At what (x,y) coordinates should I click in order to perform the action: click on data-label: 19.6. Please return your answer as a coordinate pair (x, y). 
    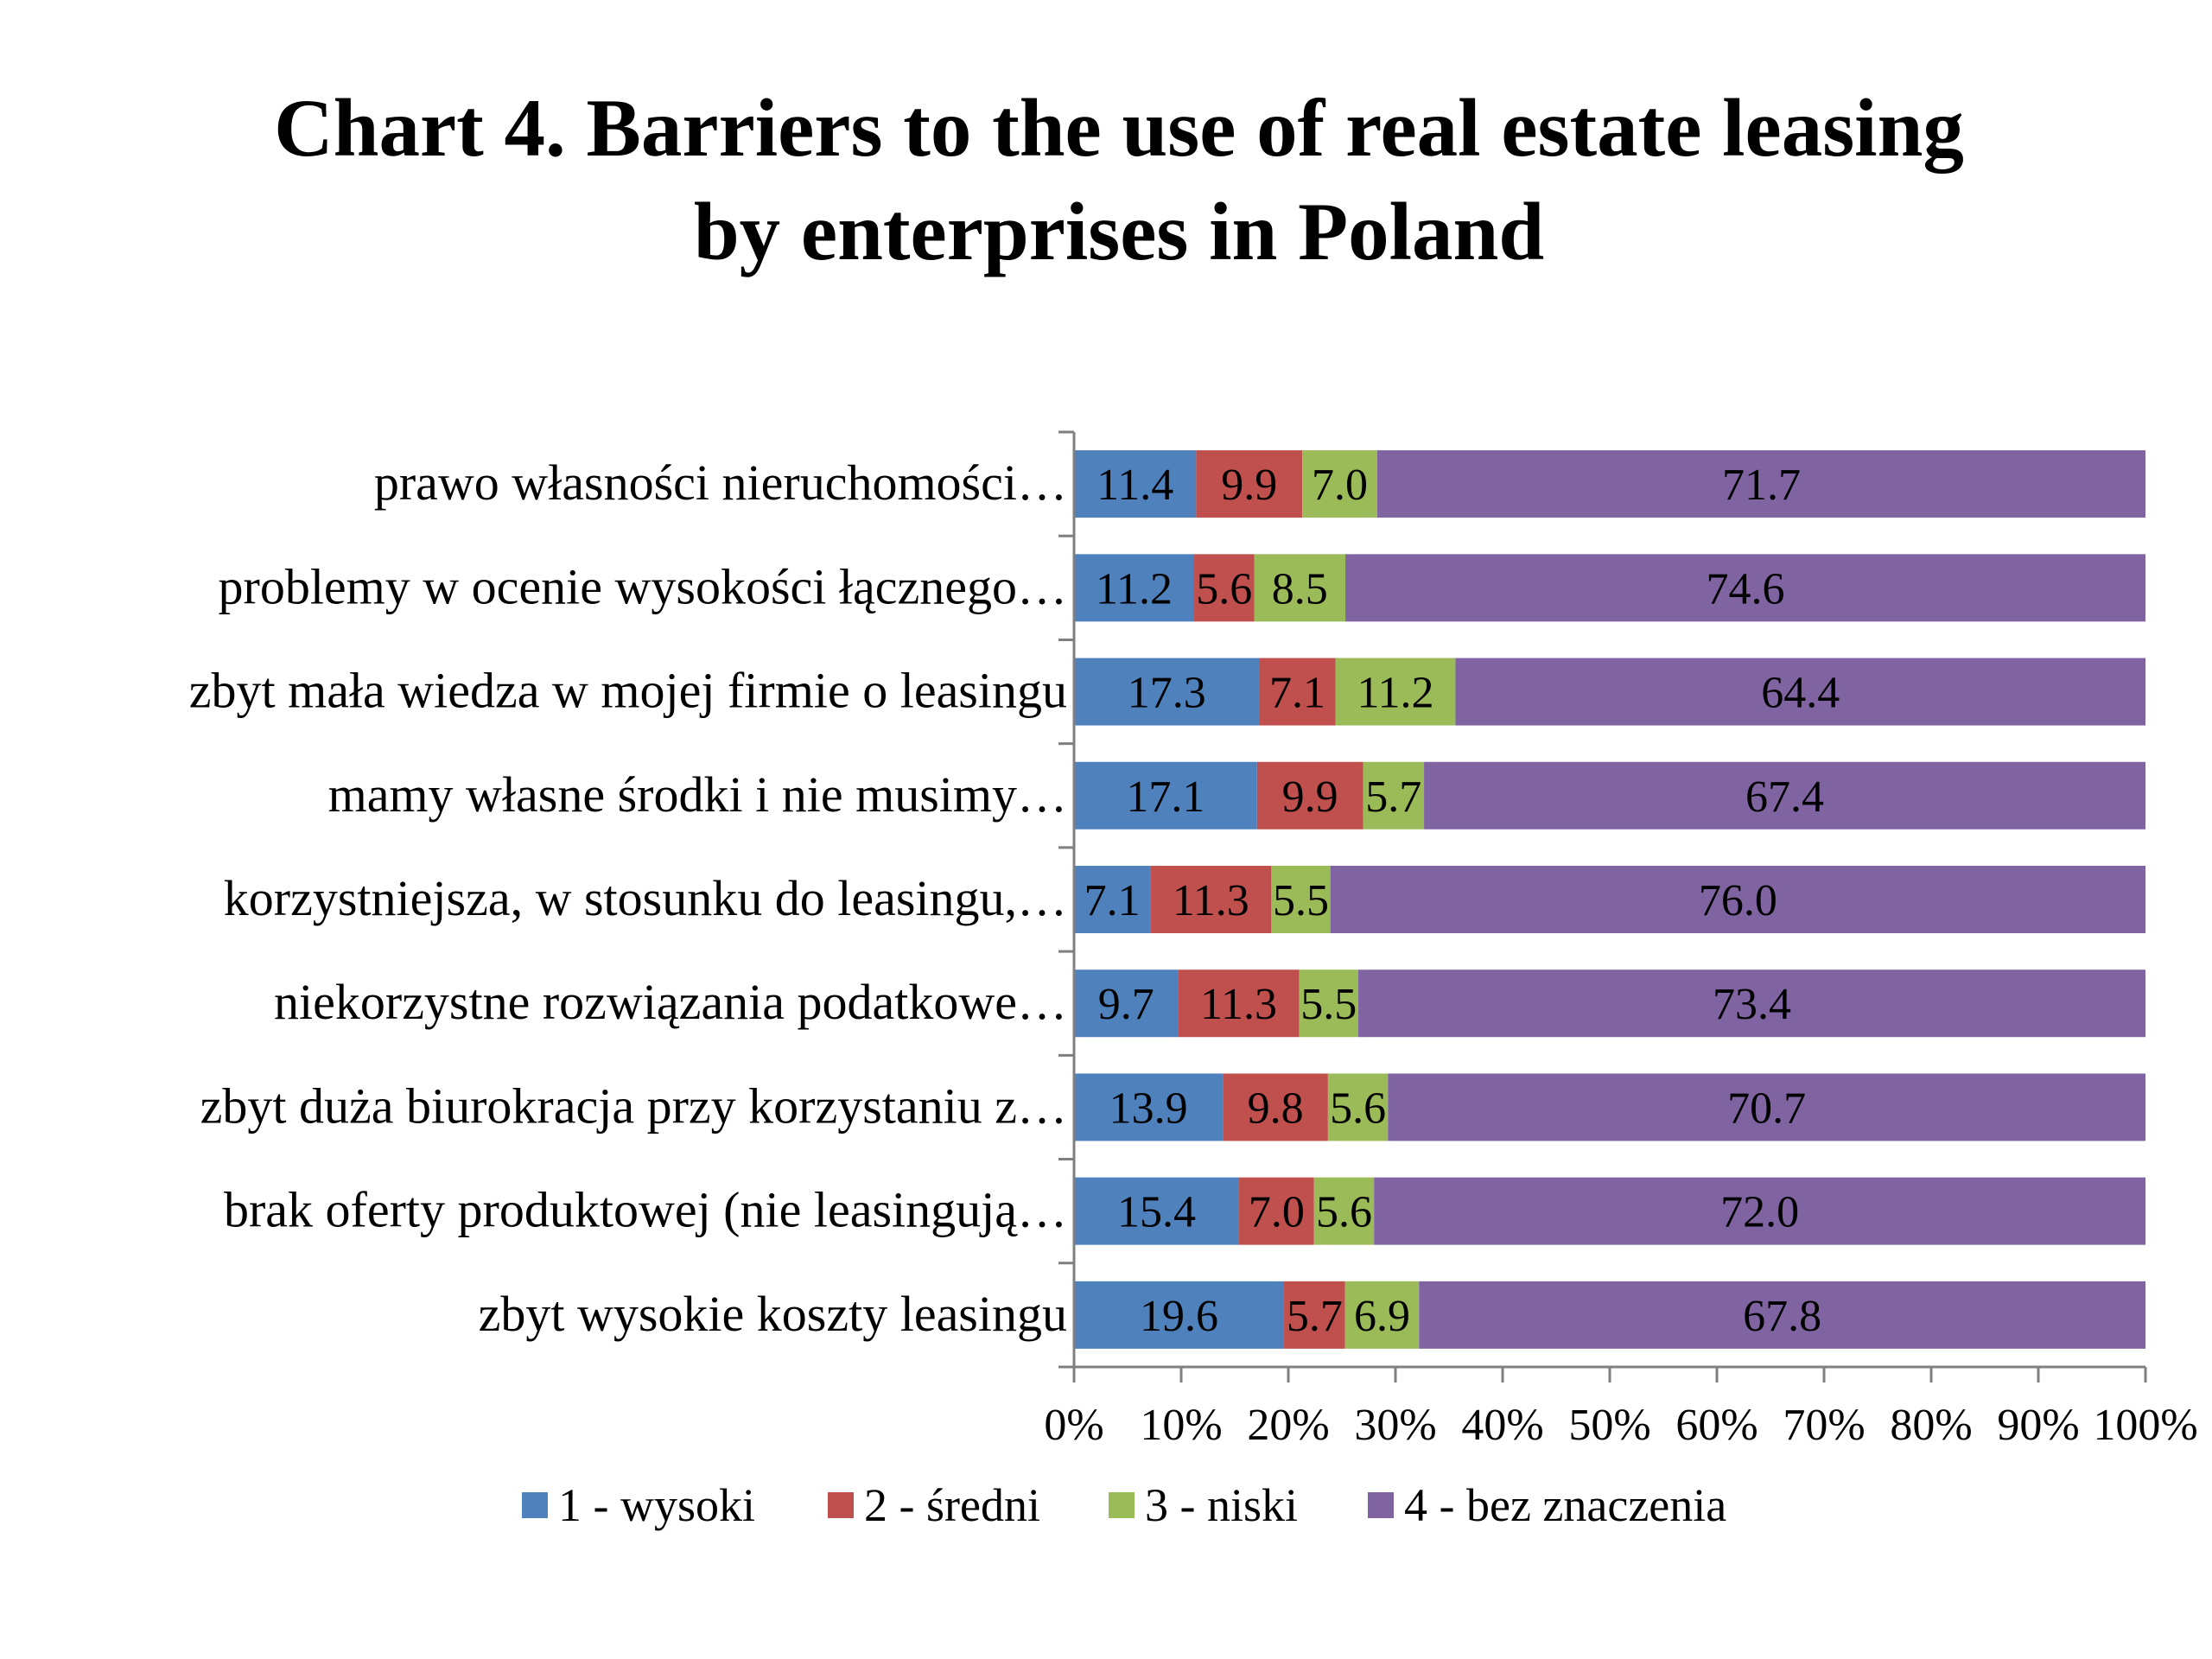
    Looking at the image, I should click on (1179, 1316).